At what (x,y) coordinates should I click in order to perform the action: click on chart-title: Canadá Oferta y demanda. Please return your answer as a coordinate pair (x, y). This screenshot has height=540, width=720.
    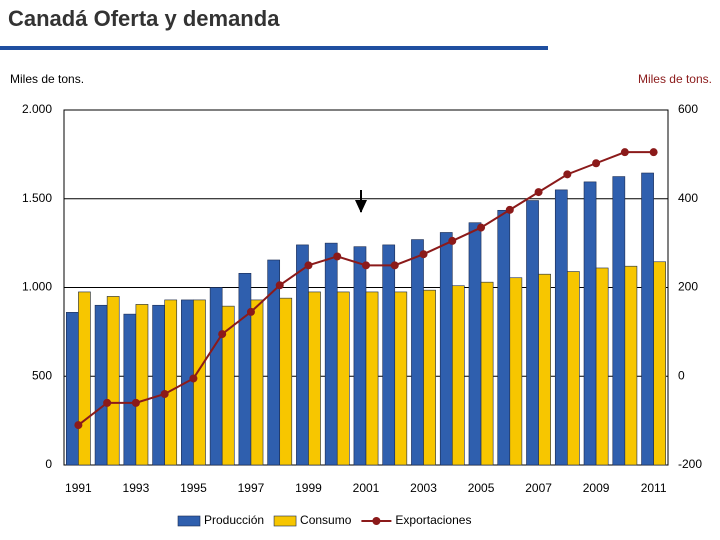
    Looking at the image, I should click on (144, 18).